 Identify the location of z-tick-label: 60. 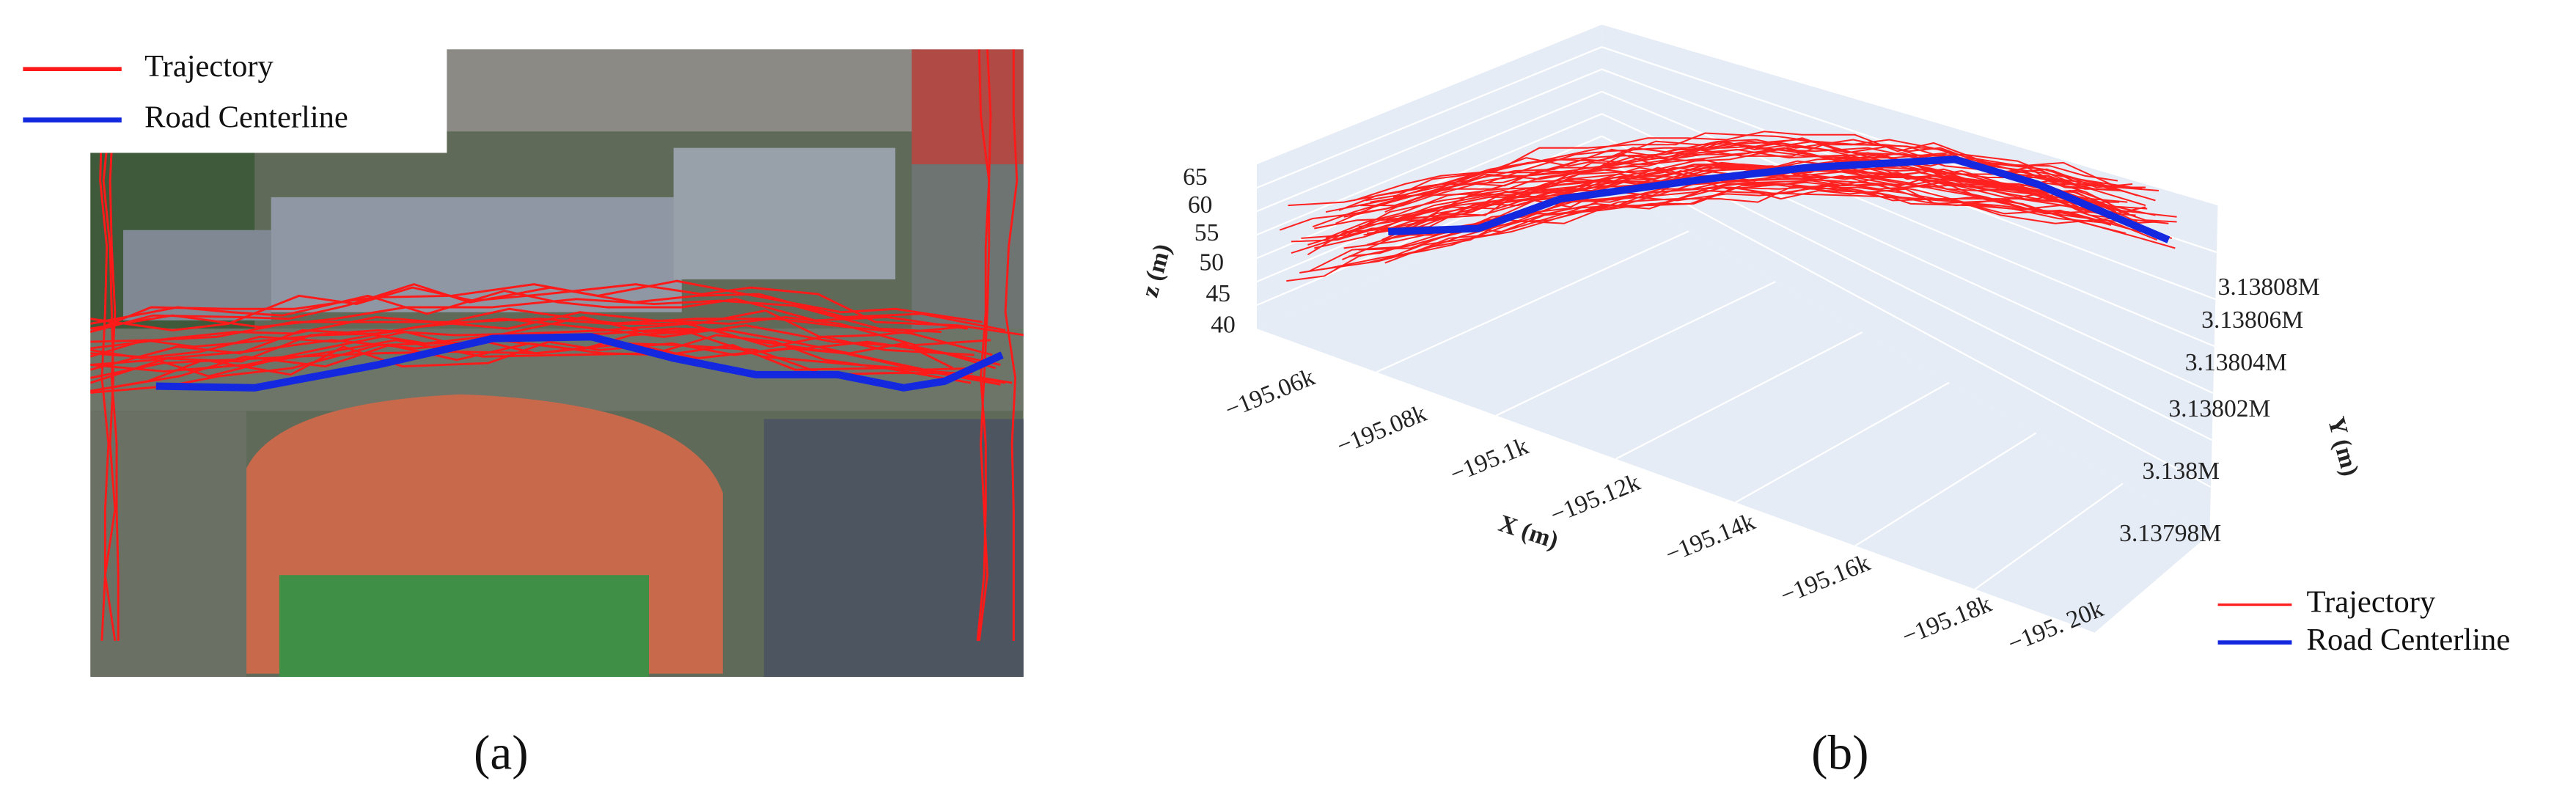
(1201, 205).